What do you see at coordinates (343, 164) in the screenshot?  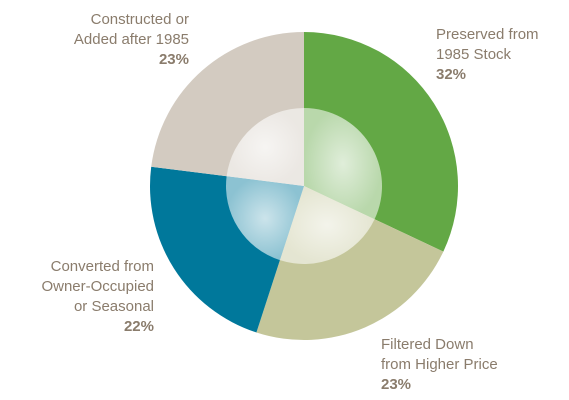 I see `pie-inner-preserved` at bounding box center [343, 164].